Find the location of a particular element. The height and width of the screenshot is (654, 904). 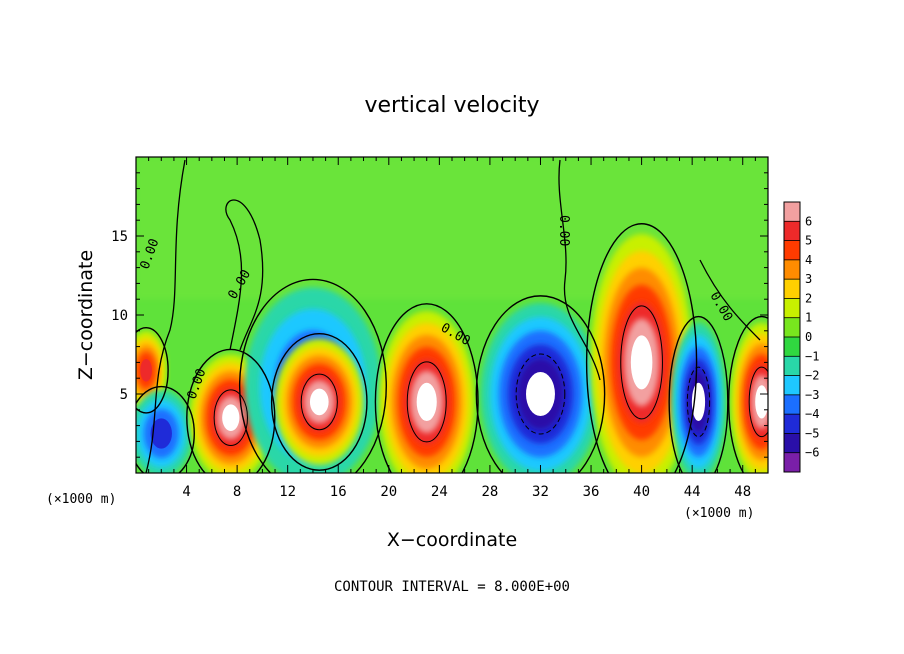

colorbar-tick-label-9: −3 is located at coordinates (812, 395).